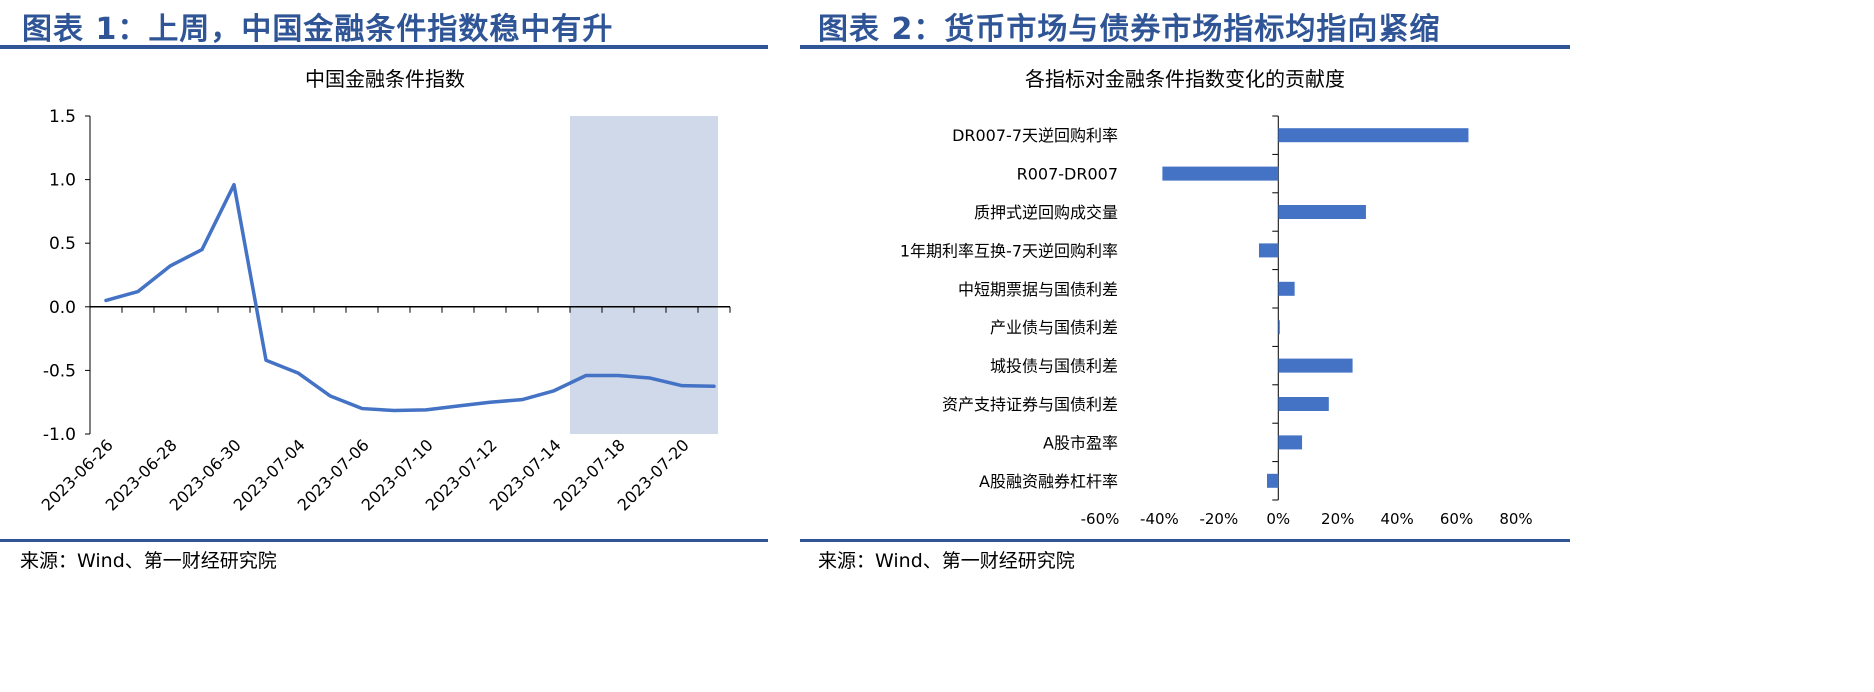 This screenshot has width=1874, height=692. What do you see at coordinates (318, 29) in the screenshot?
I see `panel-1-heading: 图表 1：上周，中国金融条件指数稳中有升` at bounding box center [318, 29].